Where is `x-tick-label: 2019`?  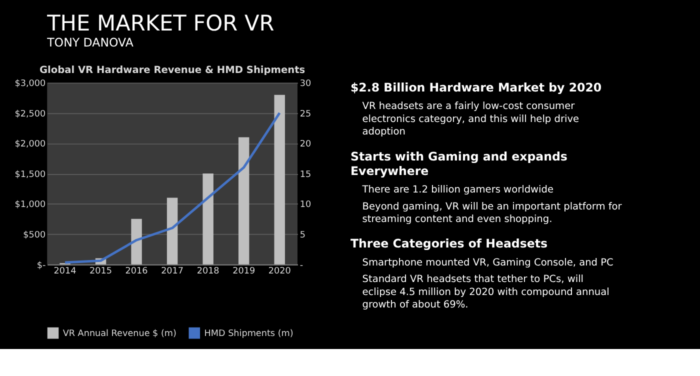 x-tick-label: 2019 is located at coordinates (244, 271).